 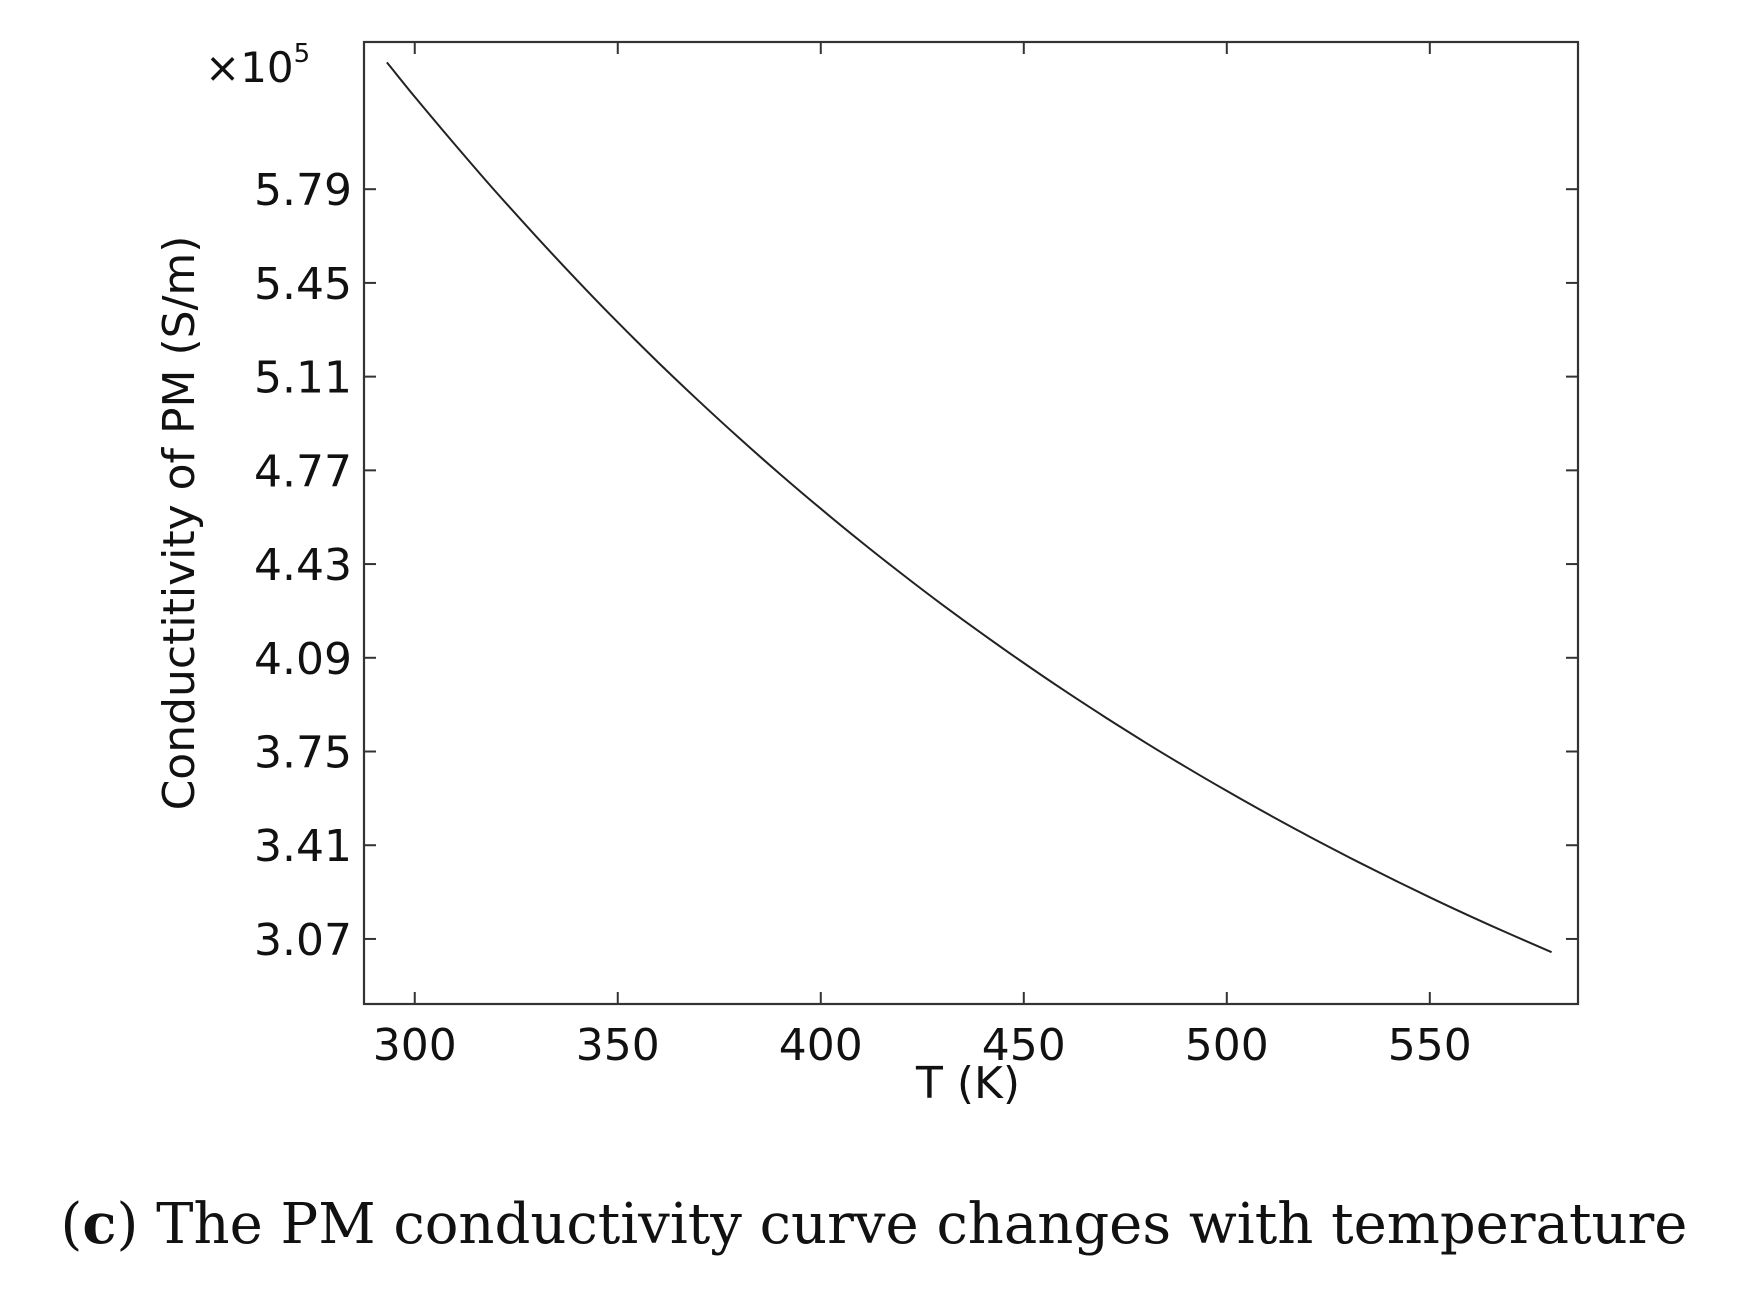 I want to click on y-tick-label: 4.43, so click(x=303, y=565).